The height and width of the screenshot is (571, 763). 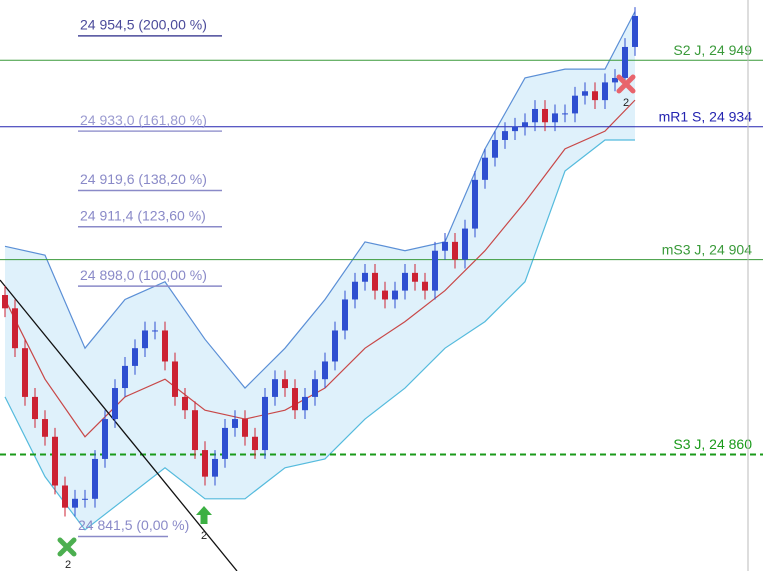 What do you see at coordinates (143, 179) in the screenshot?
I see `fib-label: 24 919,6 (138,20 %)` at bounding box center [143, 179].